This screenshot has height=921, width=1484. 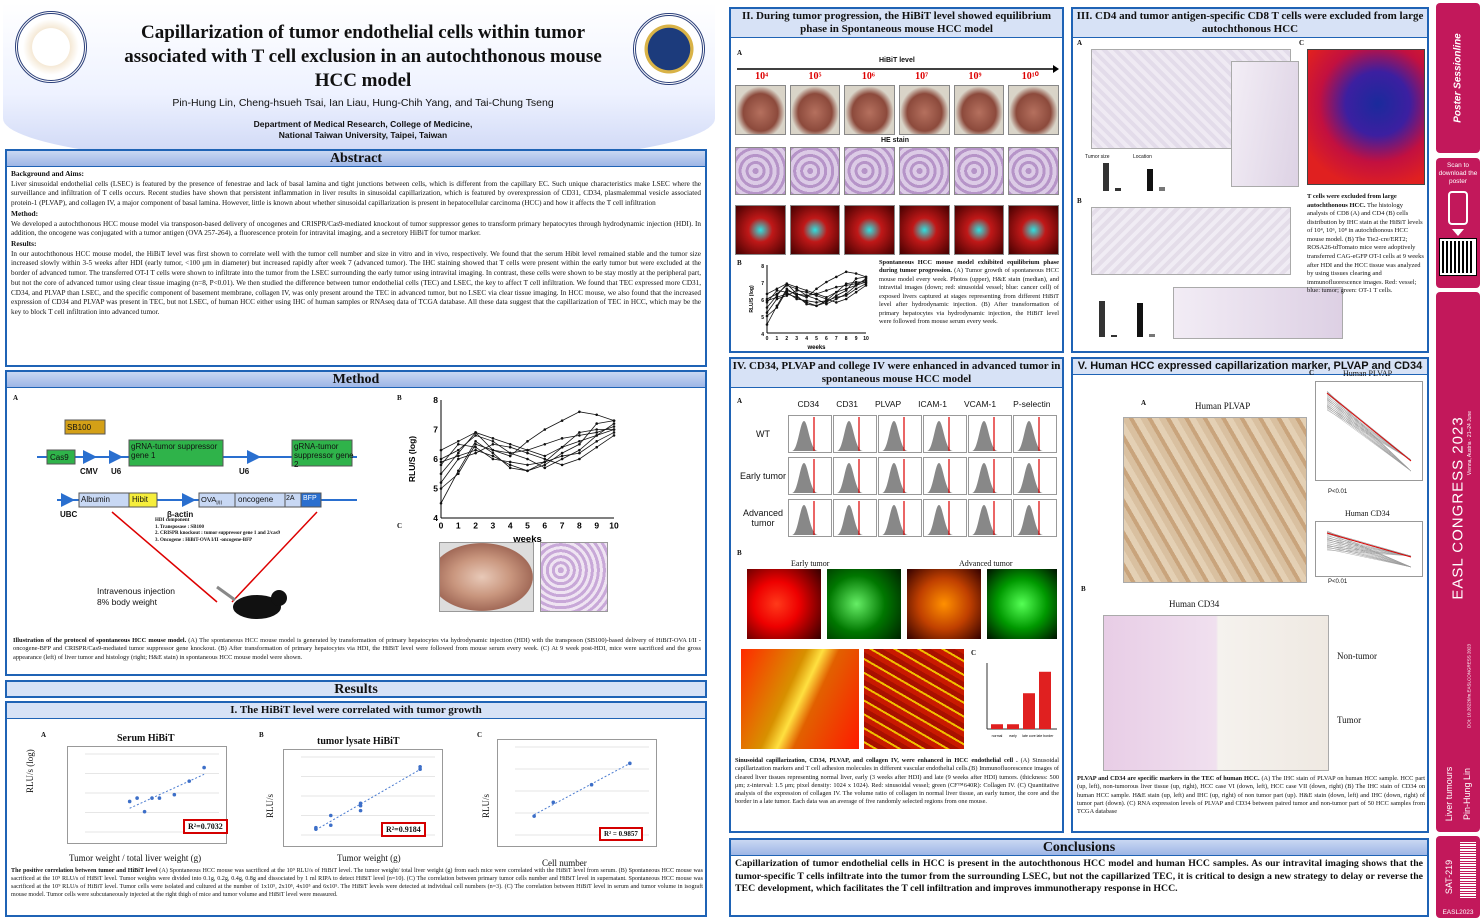 What do you see at coordinates (1449, 877) in the screenshot?
I see `poster-code: SAT-219` at bounding box center [1449, 877].